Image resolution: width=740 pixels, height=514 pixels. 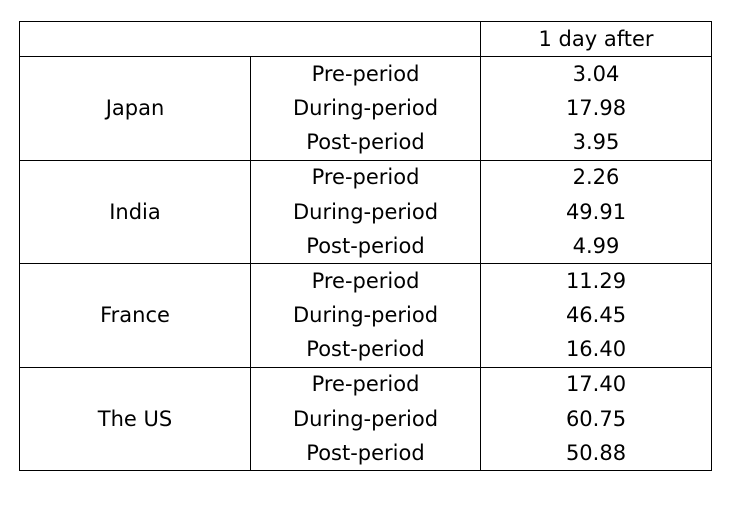 I want to click on country-cell: India, so click(x=135, y=212).